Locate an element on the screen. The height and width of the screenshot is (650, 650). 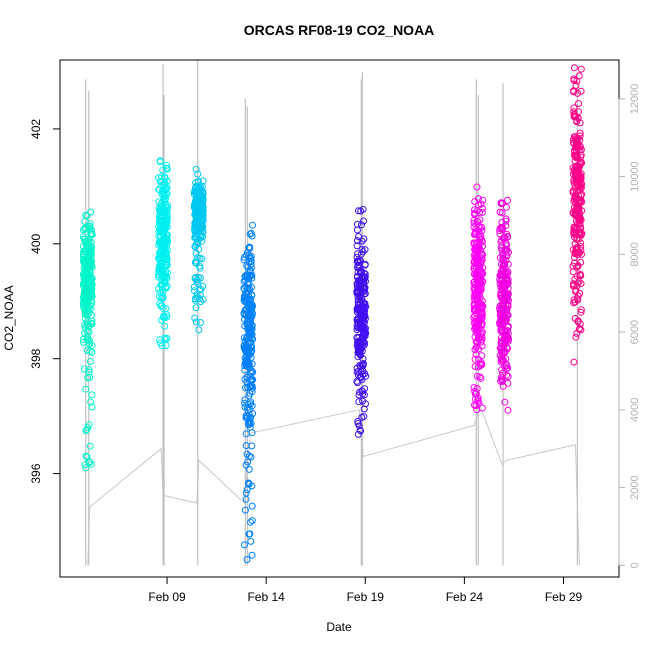
x-tick-label: Feb 14 is located at coordinates (266, 597).